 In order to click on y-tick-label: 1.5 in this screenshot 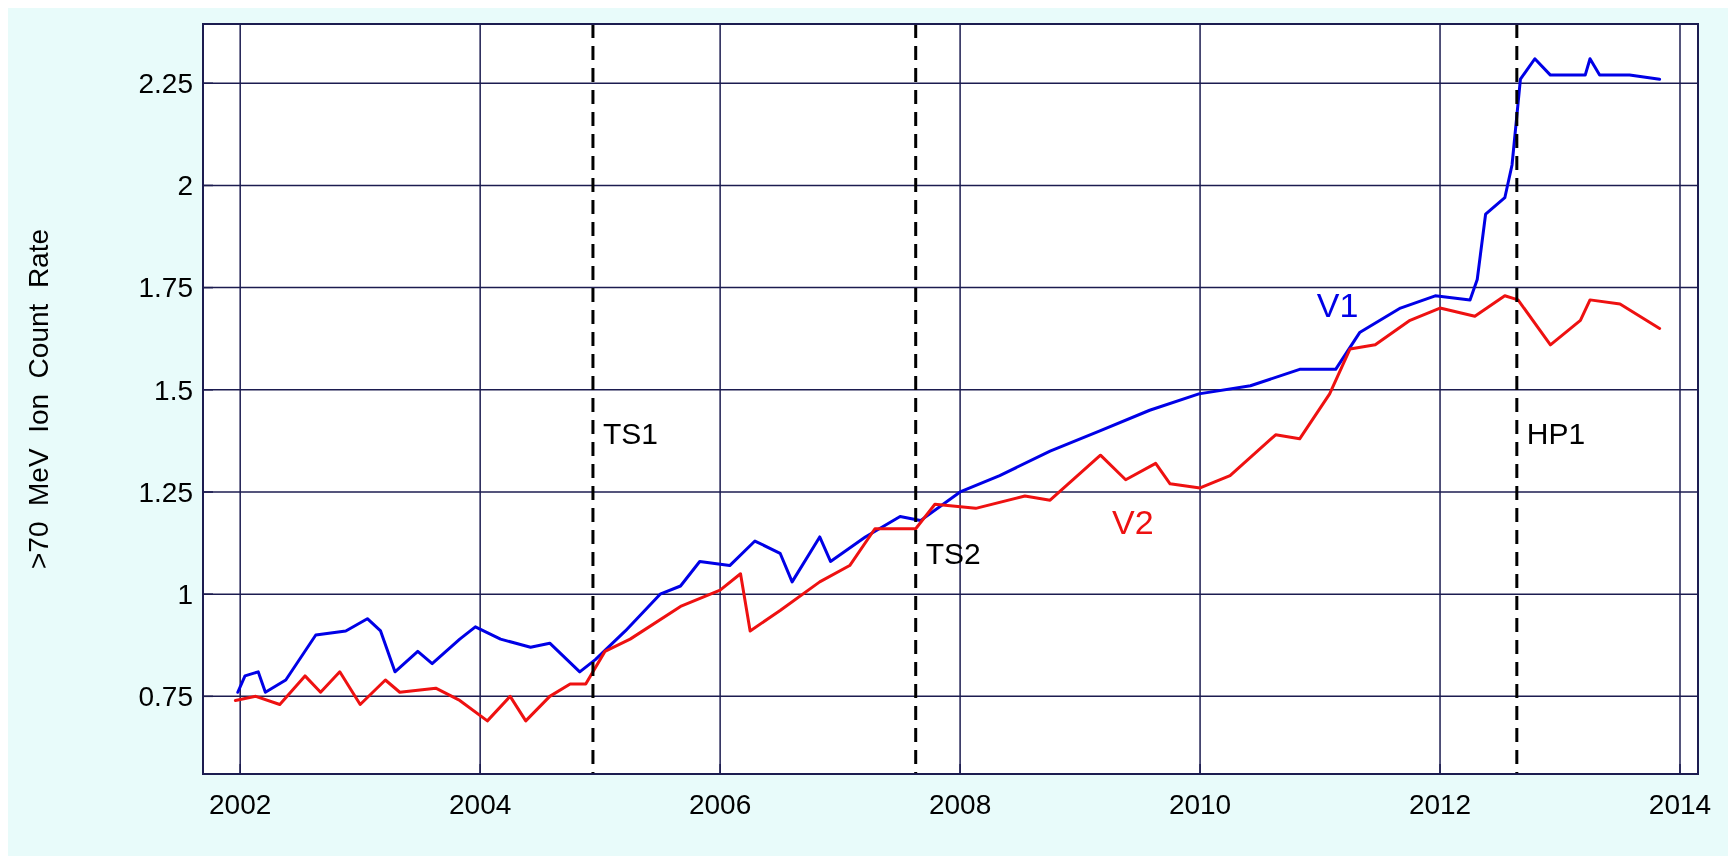, I will do `click(173, 390)`.